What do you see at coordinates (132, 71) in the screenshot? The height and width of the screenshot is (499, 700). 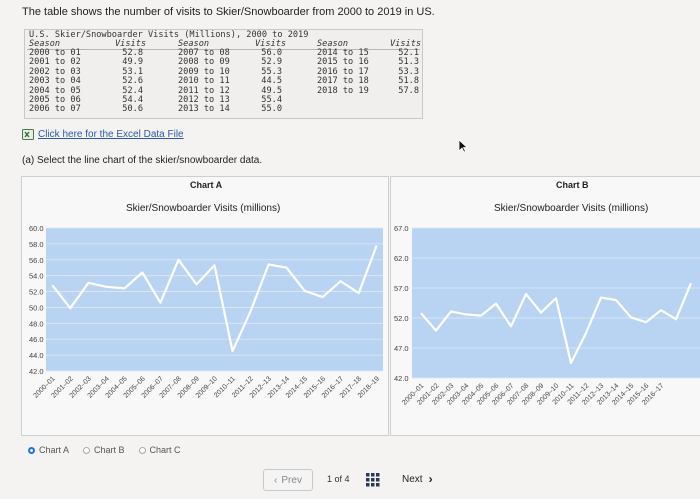 I see `table-cell: 53.1` at bounding box center [132, 71].